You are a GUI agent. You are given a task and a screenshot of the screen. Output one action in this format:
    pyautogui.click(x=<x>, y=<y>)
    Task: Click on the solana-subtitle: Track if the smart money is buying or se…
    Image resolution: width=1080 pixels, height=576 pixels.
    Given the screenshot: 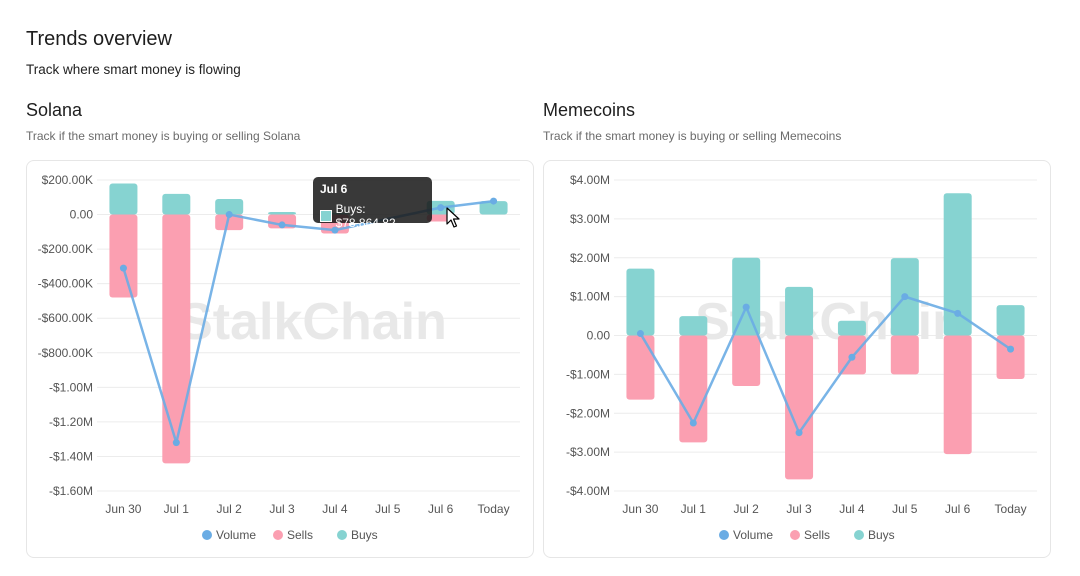 What is the action you would take?
    pyautogui.click(x=163, y=136)
    